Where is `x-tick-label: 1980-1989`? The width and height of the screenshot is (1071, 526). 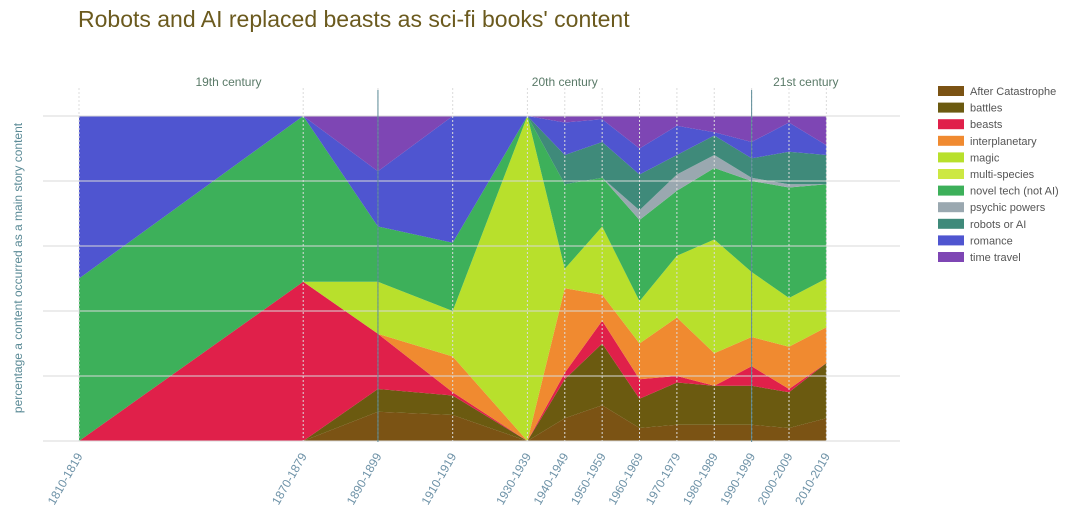
x-tick-label: 1980-1989 is located at coordinates (700, 478).